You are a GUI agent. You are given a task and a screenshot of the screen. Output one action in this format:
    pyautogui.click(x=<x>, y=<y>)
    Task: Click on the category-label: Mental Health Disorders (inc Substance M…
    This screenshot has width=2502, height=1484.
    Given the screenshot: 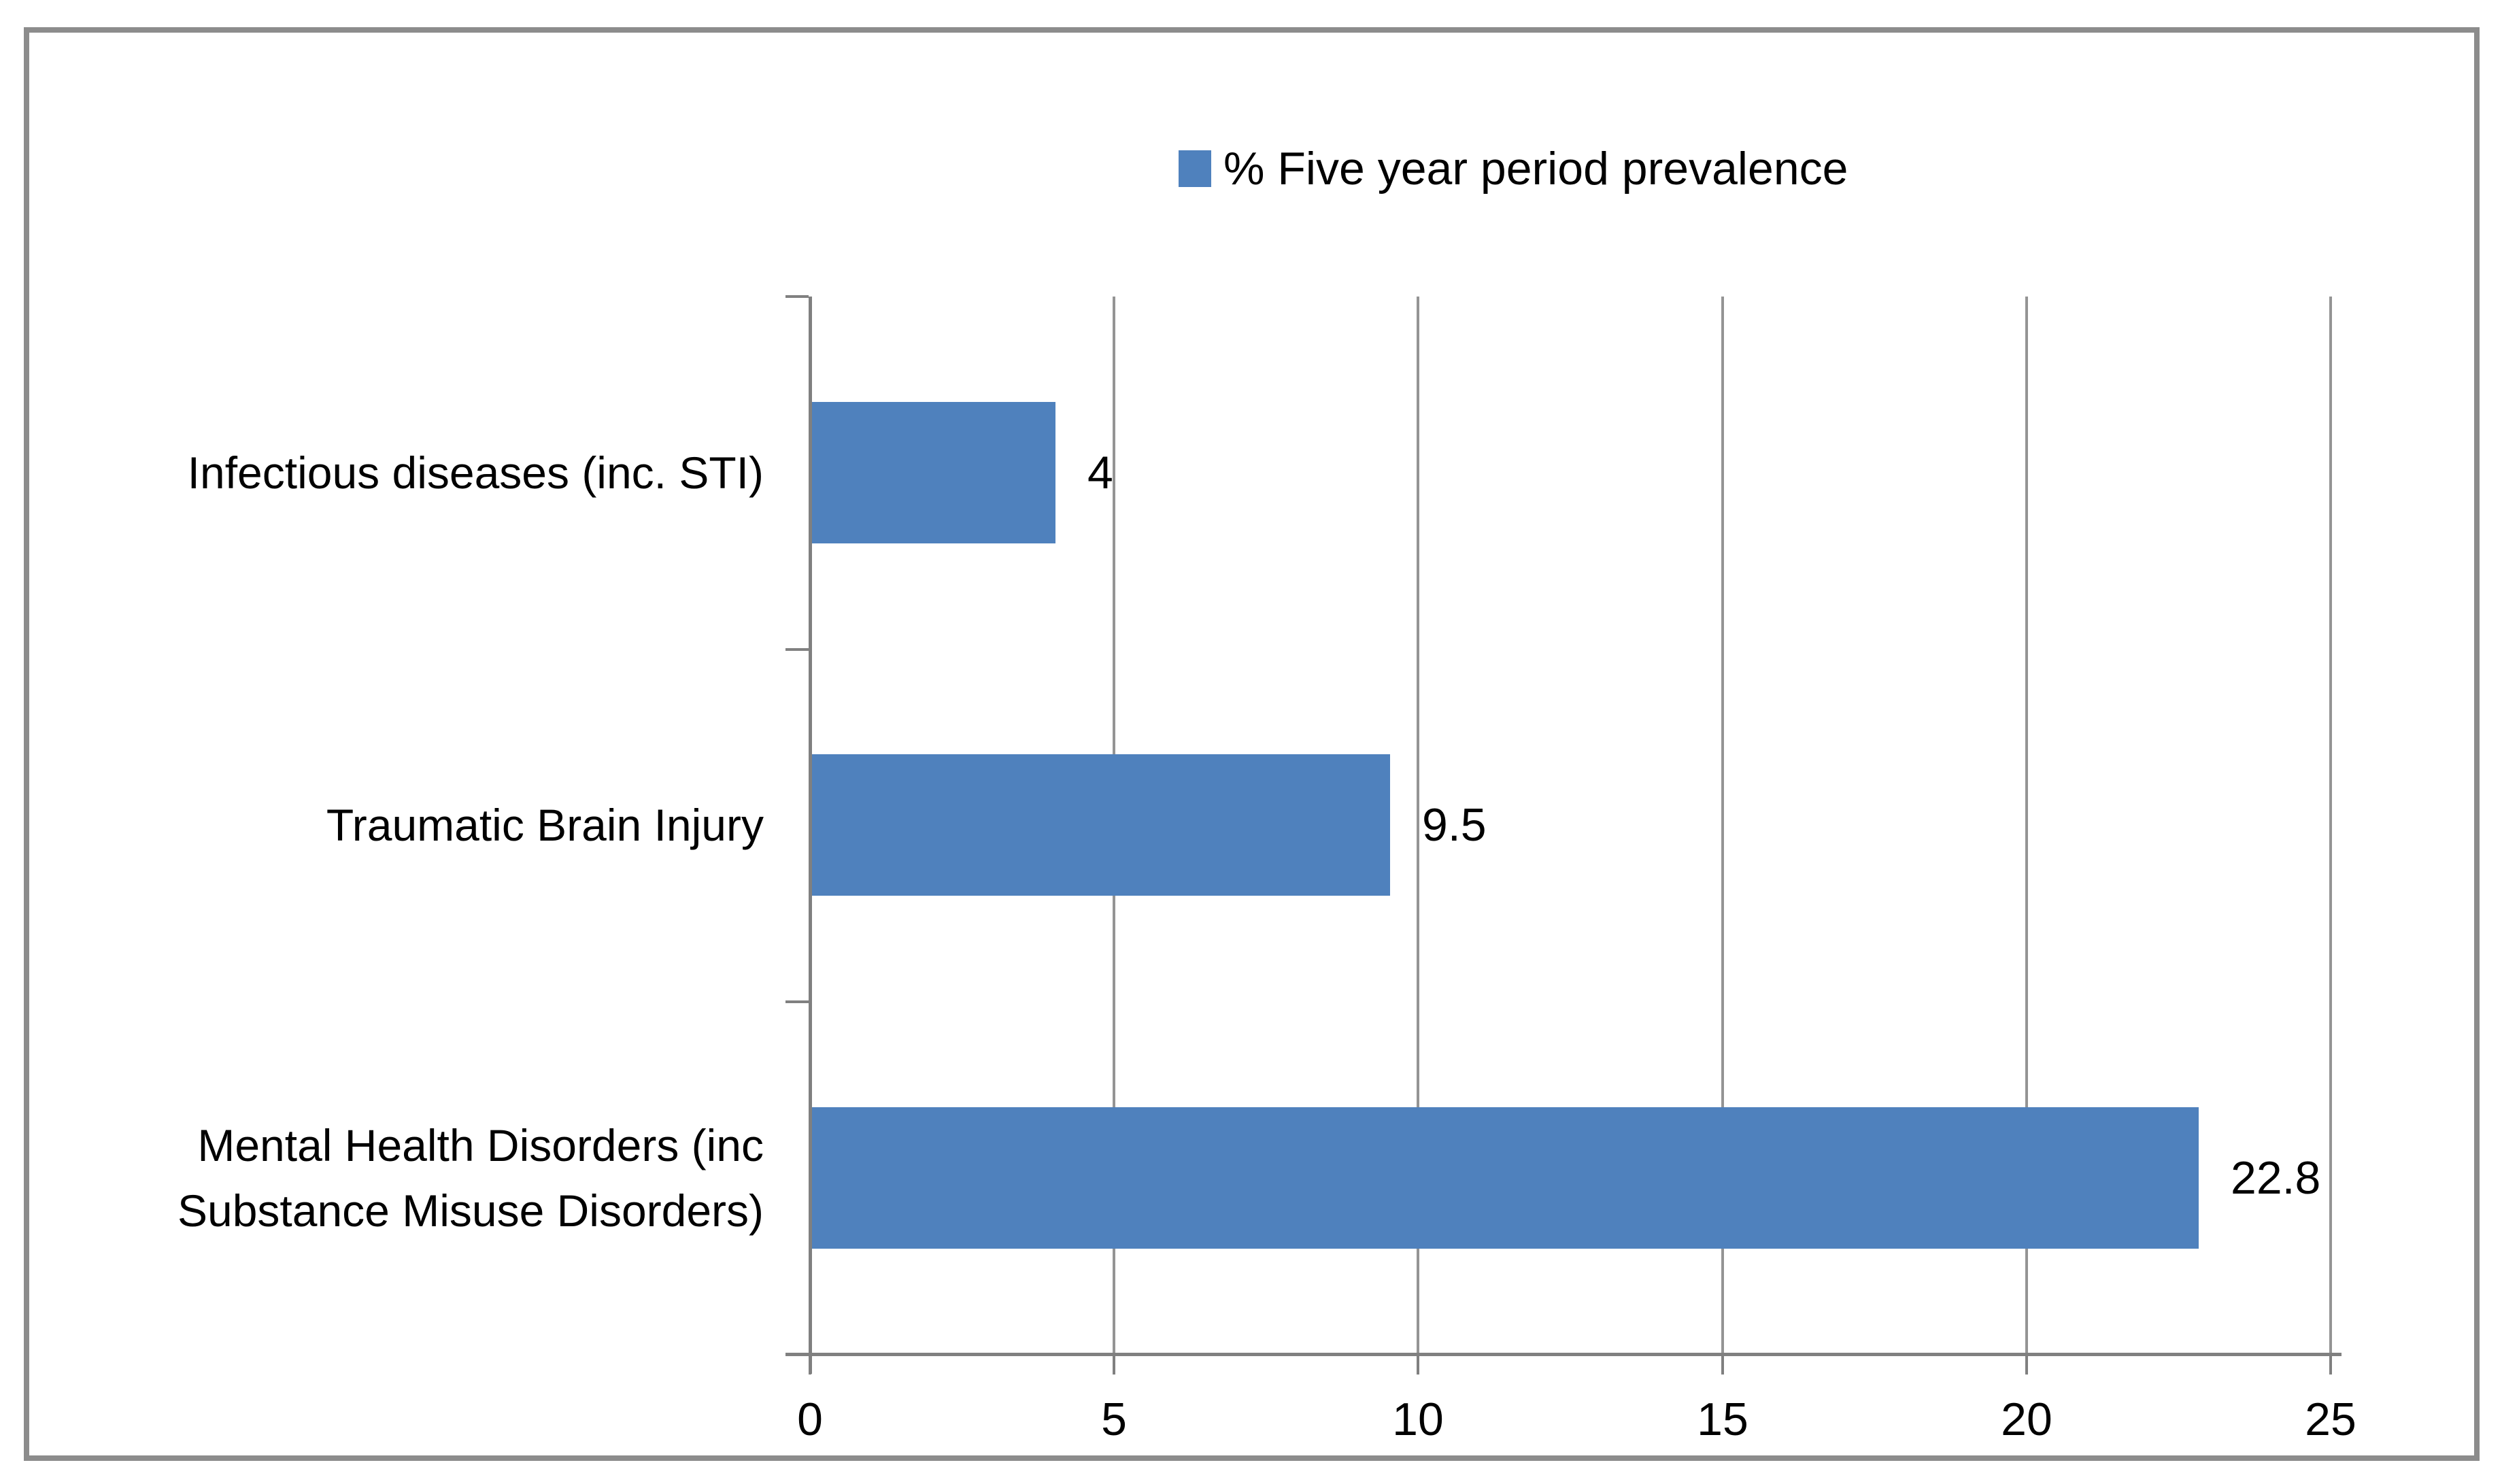 What is the action you would take?
    pyautogui.click(x=471, y=1178)
    